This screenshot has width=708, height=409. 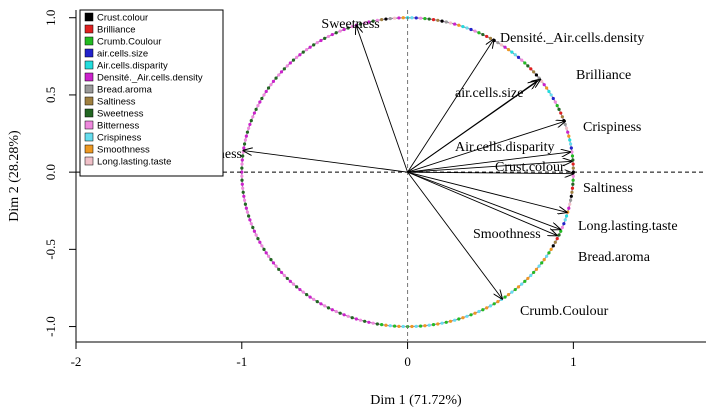 I want to click on legend-label: Saltiness, so click(x=116, y=102).